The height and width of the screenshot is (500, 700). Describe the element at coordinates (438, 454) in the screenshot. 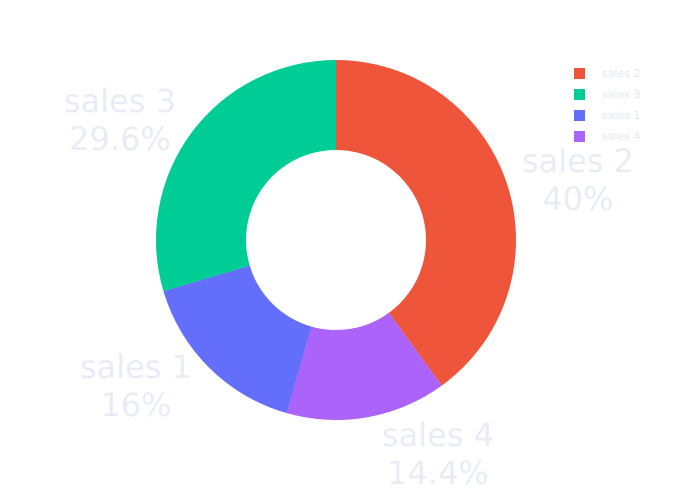

I see `slice-label-sales-4: sales 4 14.4%` at that location.